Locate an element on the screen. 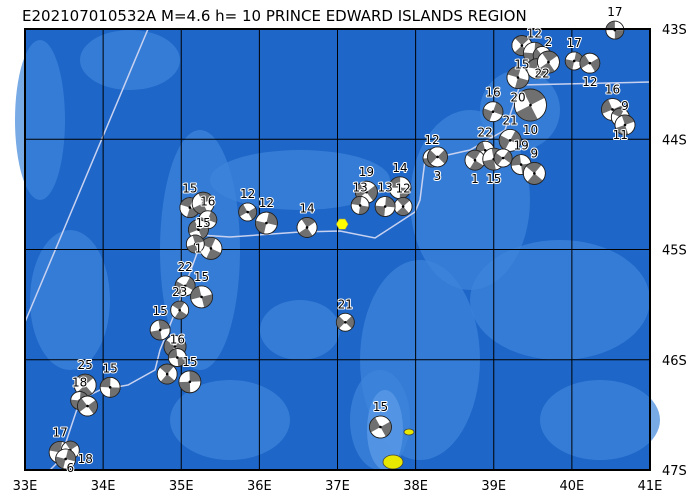 This screenshot has width=693, height=500. plate-boundary-line is located at coordinates (86, 175).